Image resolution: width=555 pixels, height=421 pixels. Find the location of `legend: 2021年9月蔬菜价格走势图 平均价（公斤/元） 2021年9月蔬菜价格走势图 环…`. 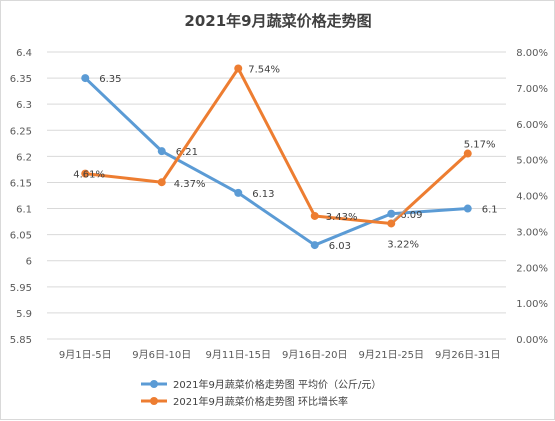

legend: 2021年9月蔬菜价格走势图 平均价（公斤/元） 2021年9月蔬菜价格走势图 环… is located at coordinates (261, 393).